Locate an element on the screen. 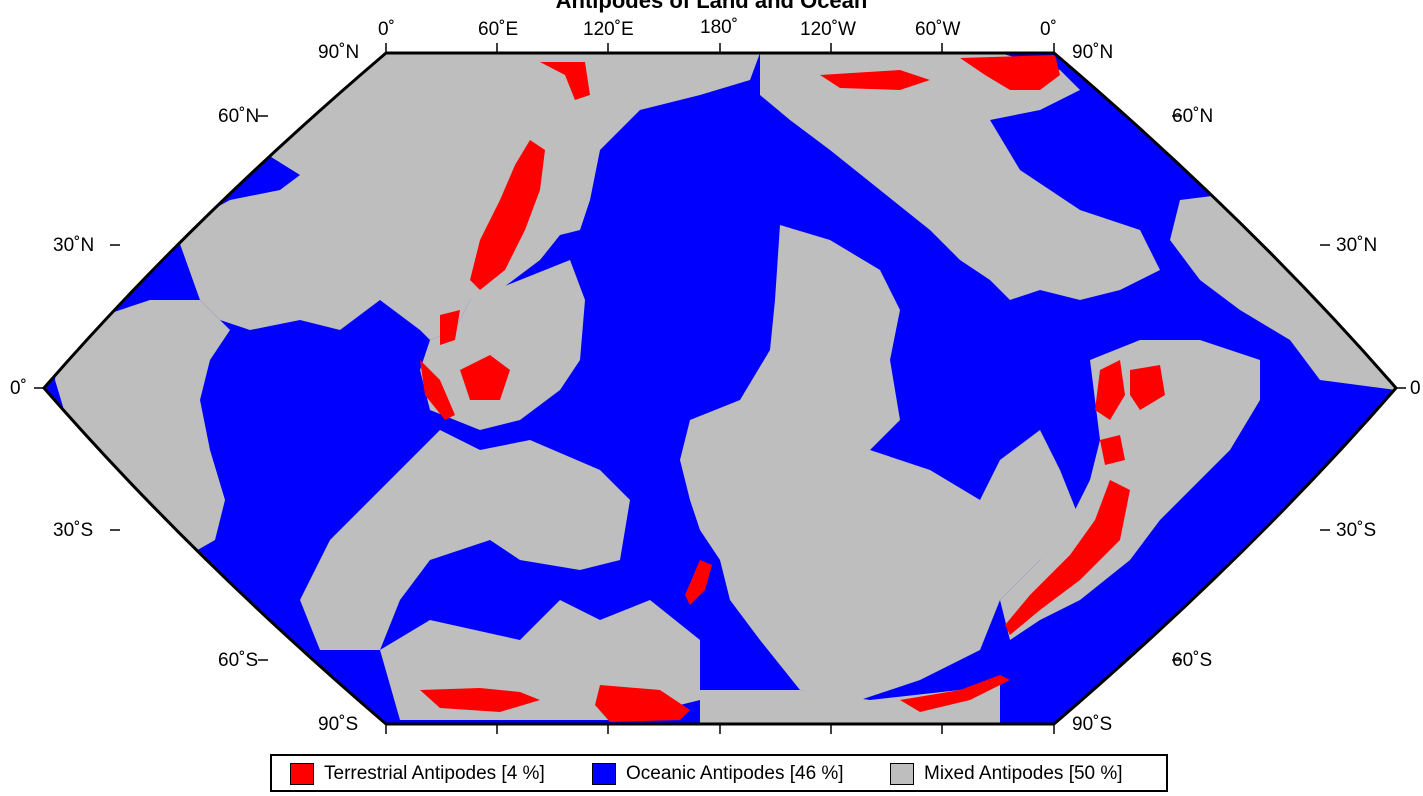 This screenshot has width=1423, height=796. terrestrial-east-asia is located at coordinates (507, 215).